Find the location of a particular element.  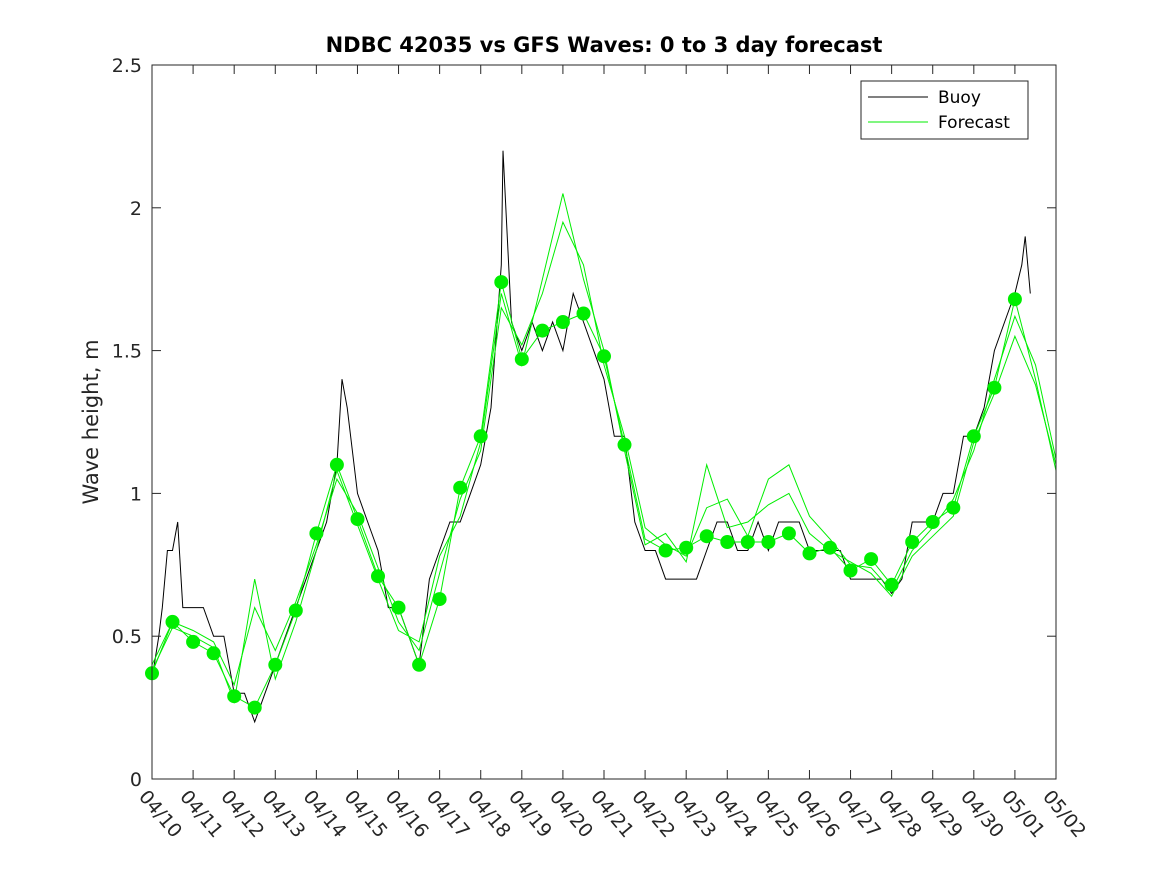

y-tick-label: 2 is located at coordinates (136, 209).